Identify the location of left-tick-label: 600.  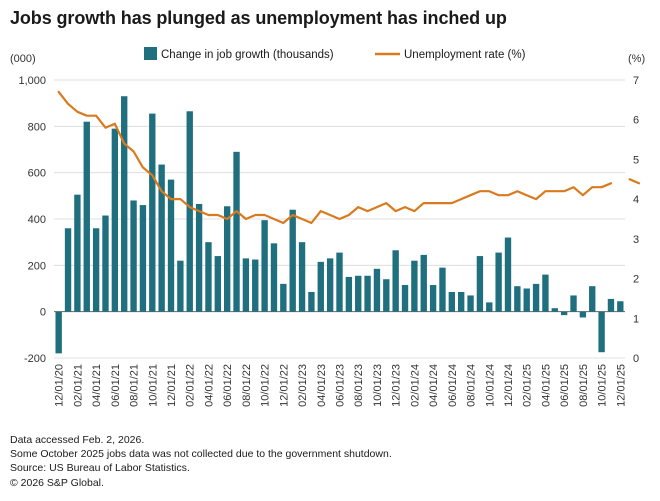
(37, 174).